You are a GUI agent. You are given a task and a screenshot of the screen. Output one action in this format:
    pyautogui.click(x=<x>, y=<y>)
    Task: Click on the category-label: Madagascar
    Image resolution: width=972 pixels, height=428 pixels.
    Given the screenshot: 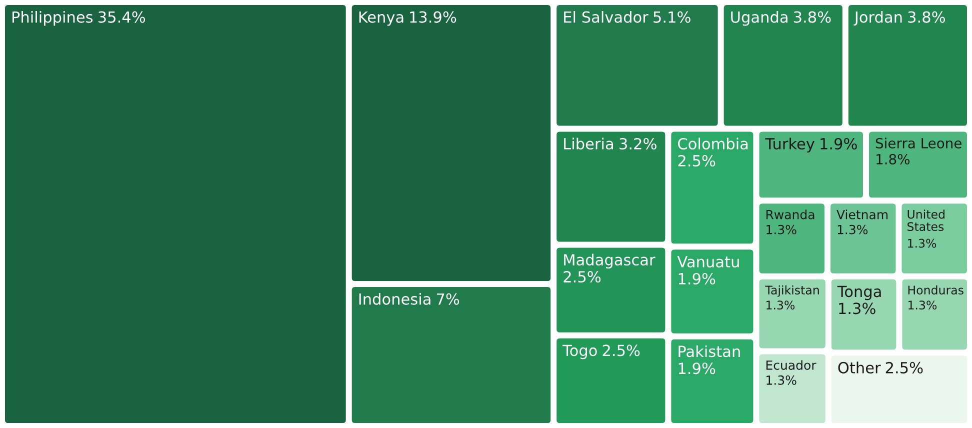 What is the action you would take?
    pyautogui.click(x=610, y=261)
    